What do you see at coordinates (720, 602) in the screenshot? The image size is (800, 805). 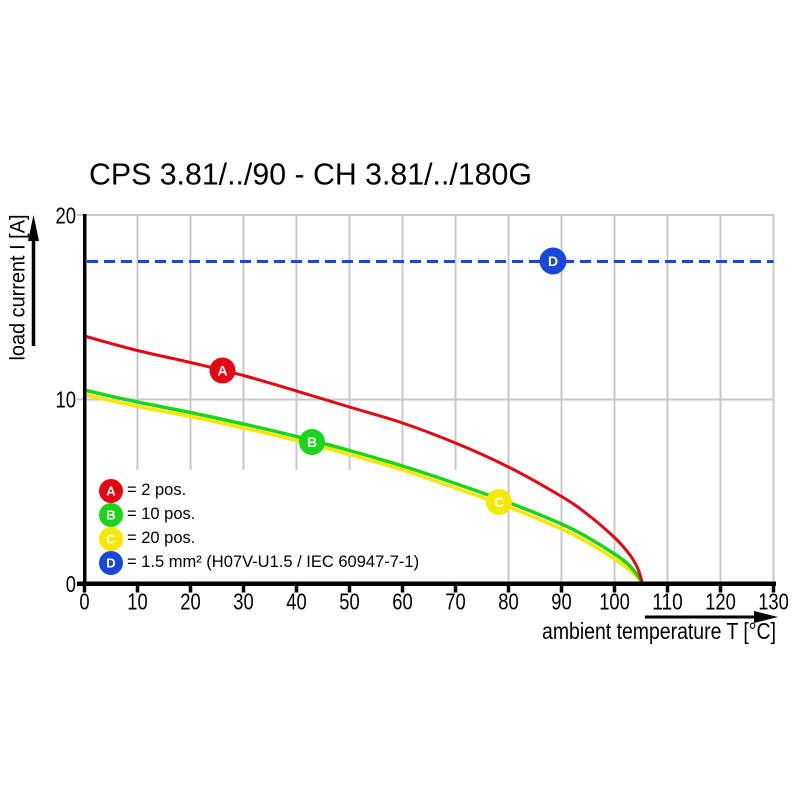 I see `svg-text: 120` at bounding box center [720, 602].